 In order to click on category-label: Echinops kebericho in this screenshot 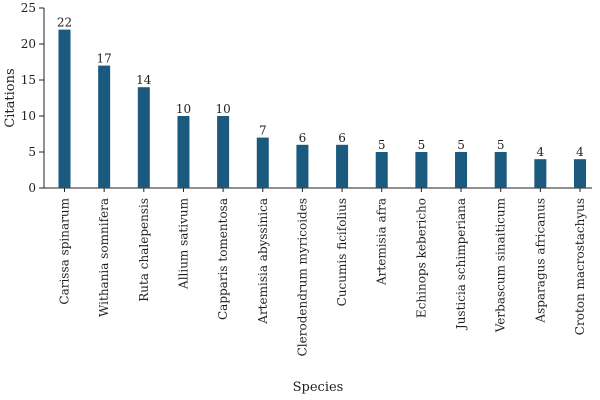, I will do `click(421, 258)`.